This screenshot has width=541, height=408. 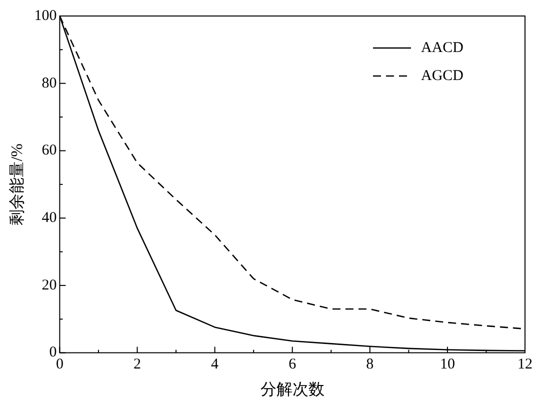 I want to click on x-axis-title: 分解次数, so click(x=292, y=390).